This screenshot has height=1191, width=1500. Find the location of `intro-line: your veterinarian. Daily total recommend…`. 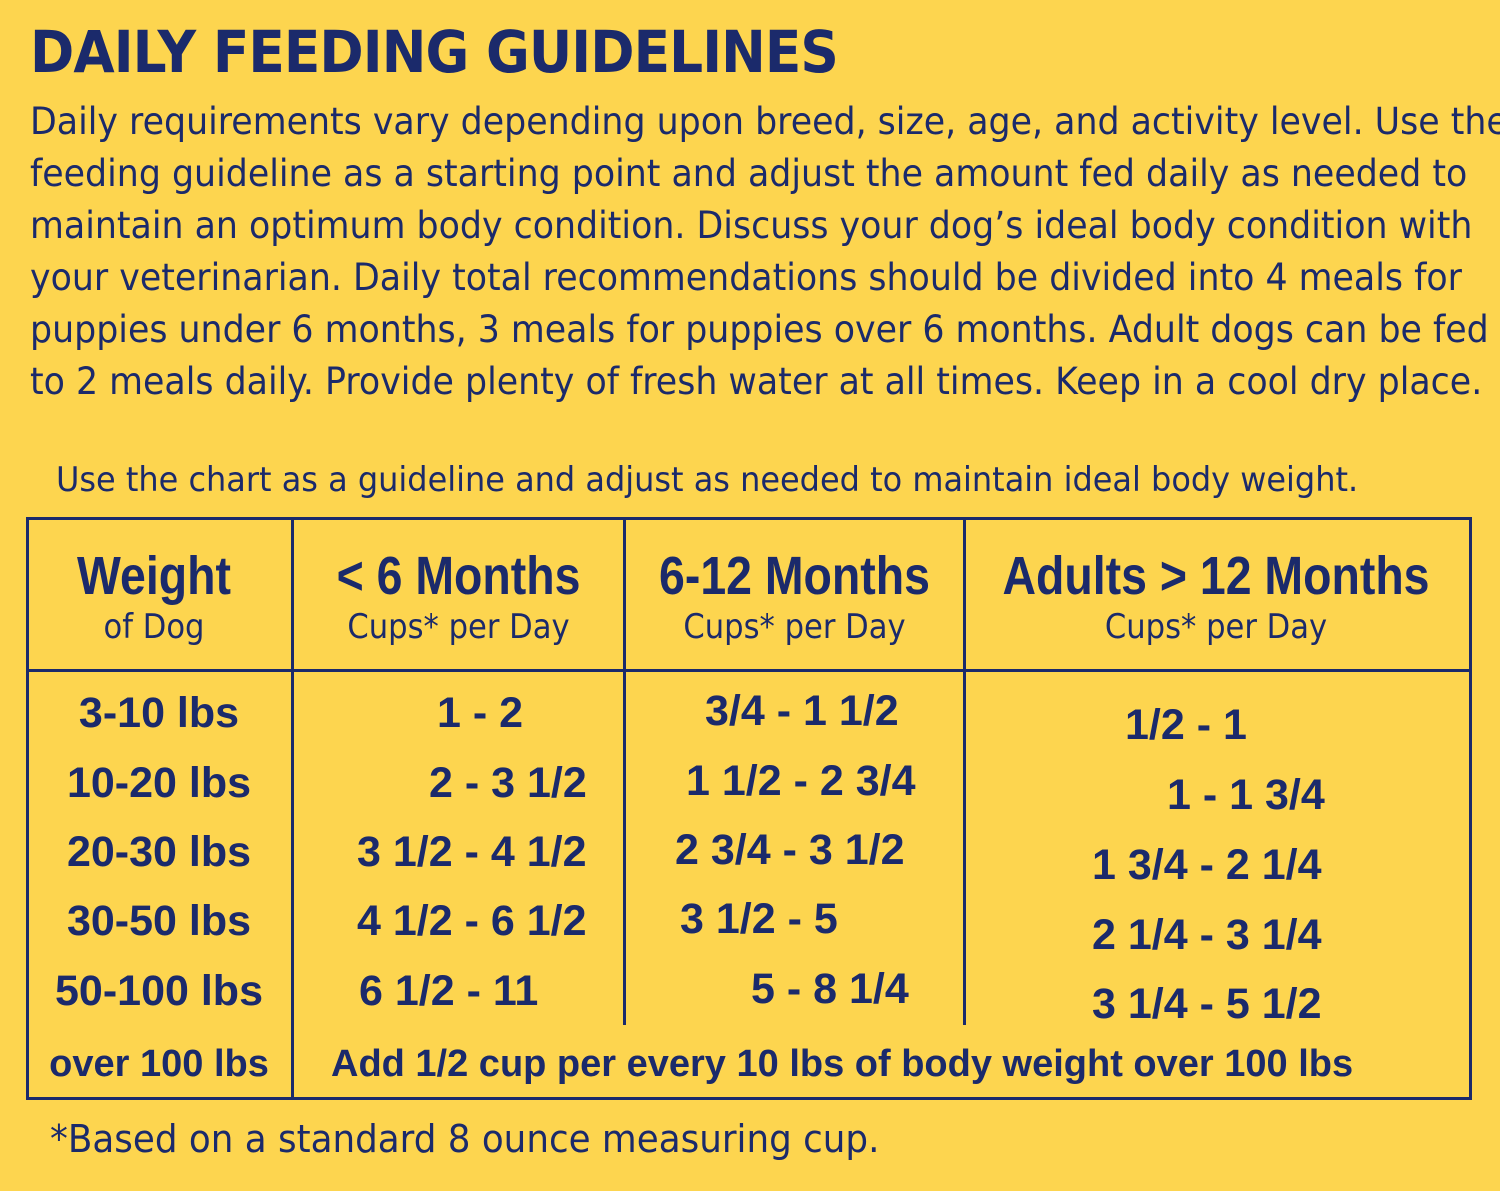

intro-line: your veterinarian. Daily total recommend… is located at coordinates (746, 277).